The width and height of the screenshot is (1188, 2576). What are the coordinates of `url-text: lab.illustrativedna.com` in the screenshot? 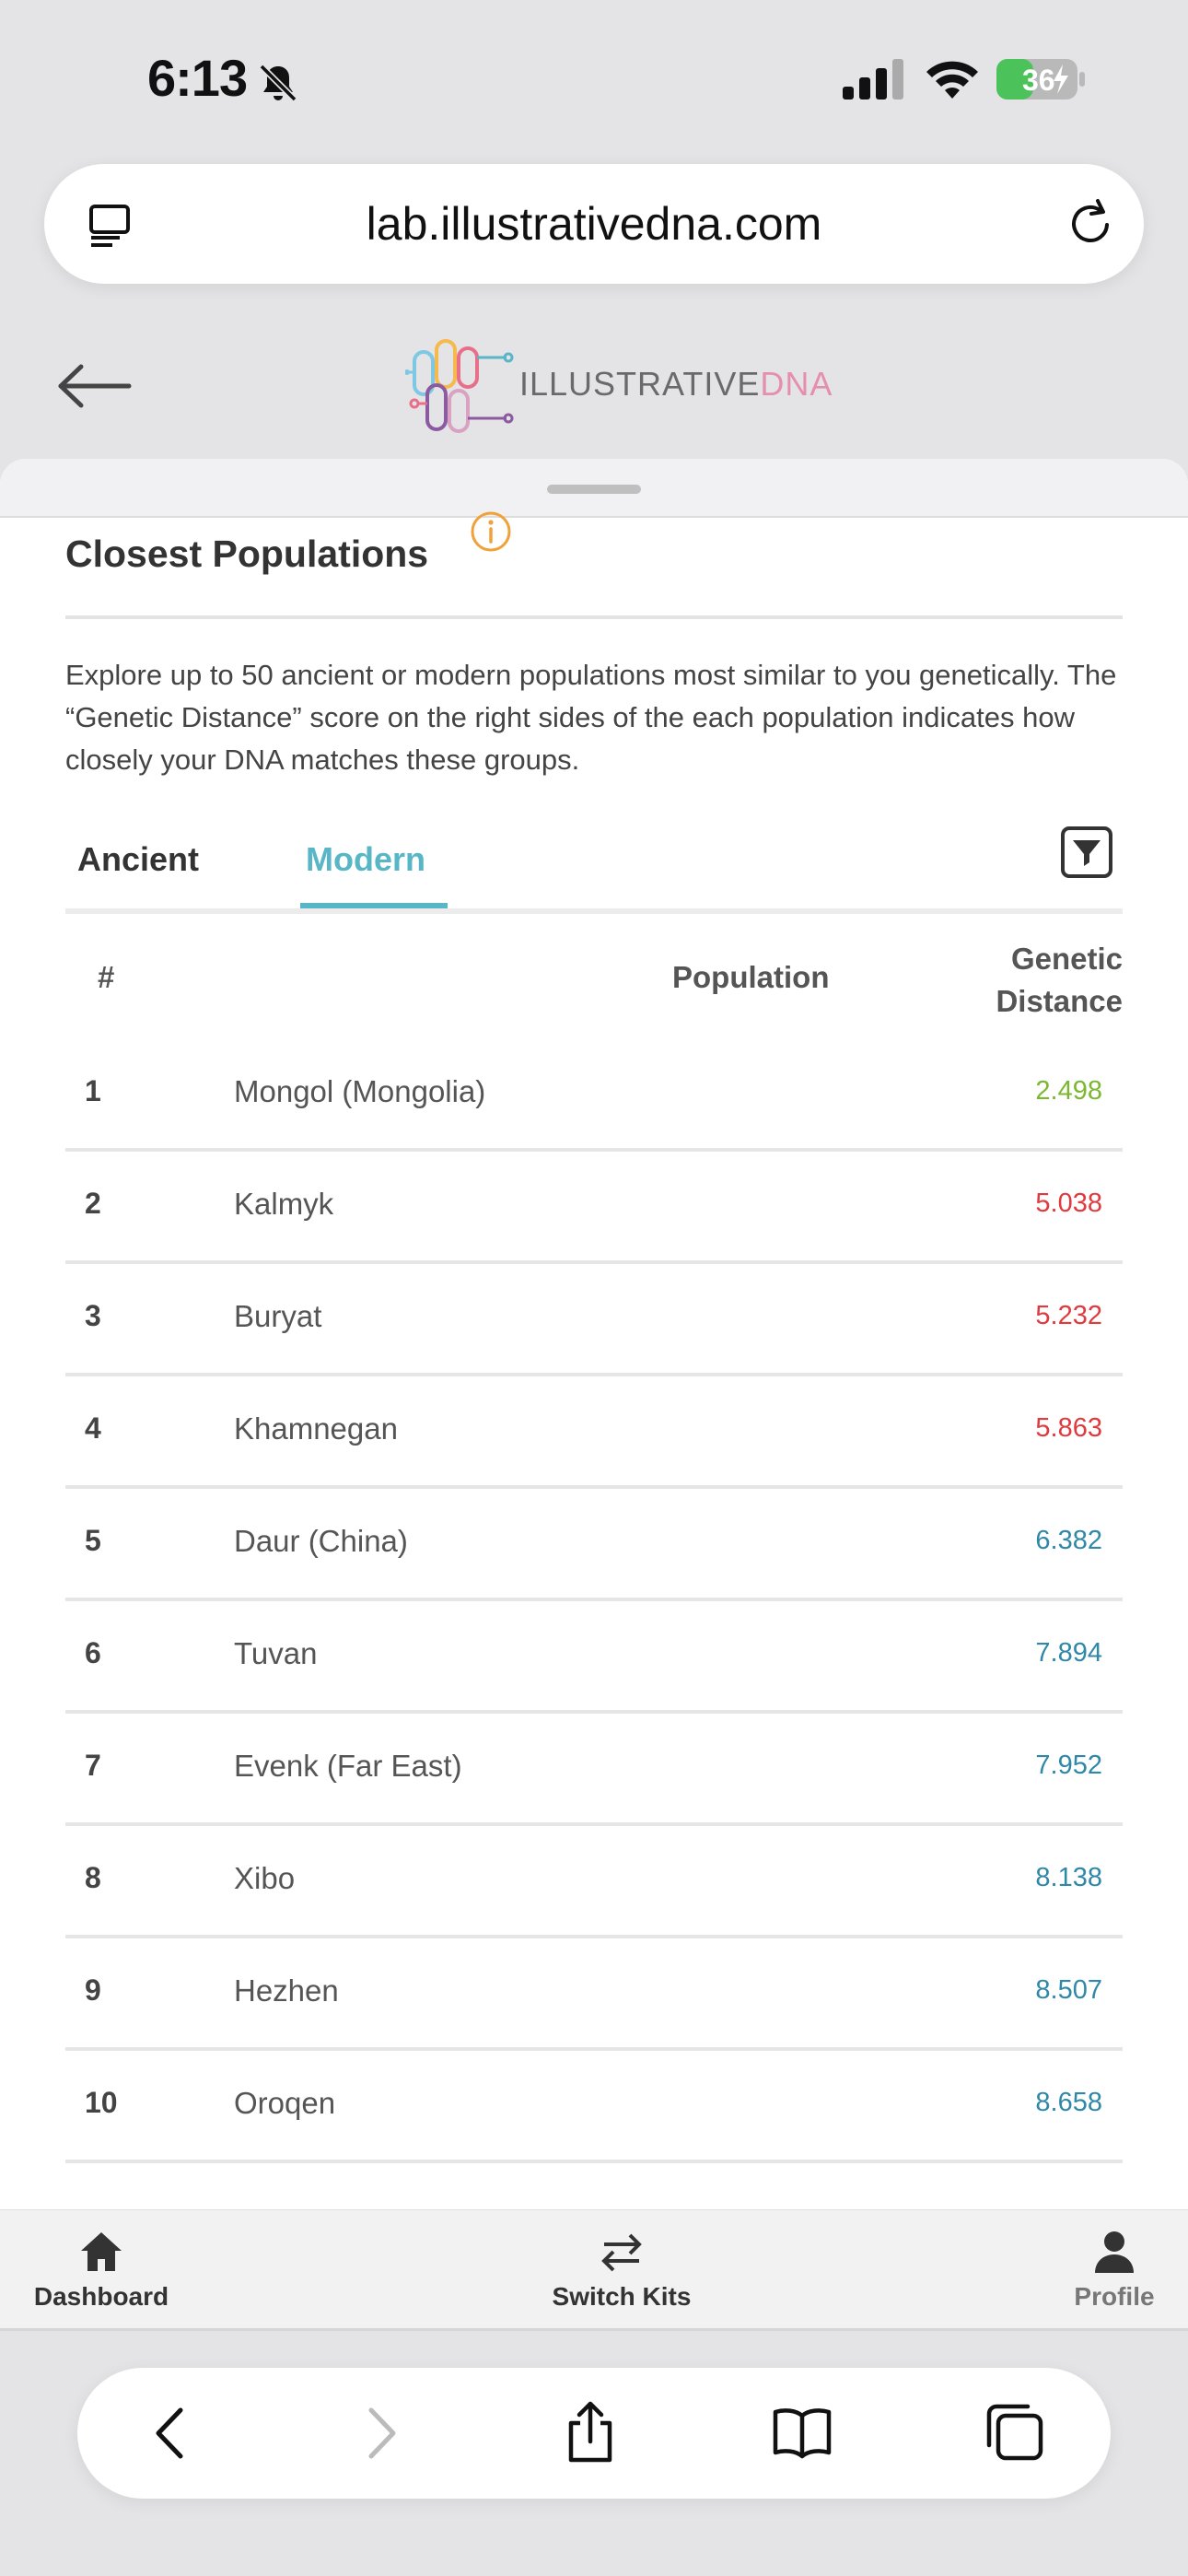 It's located at (594, 224).